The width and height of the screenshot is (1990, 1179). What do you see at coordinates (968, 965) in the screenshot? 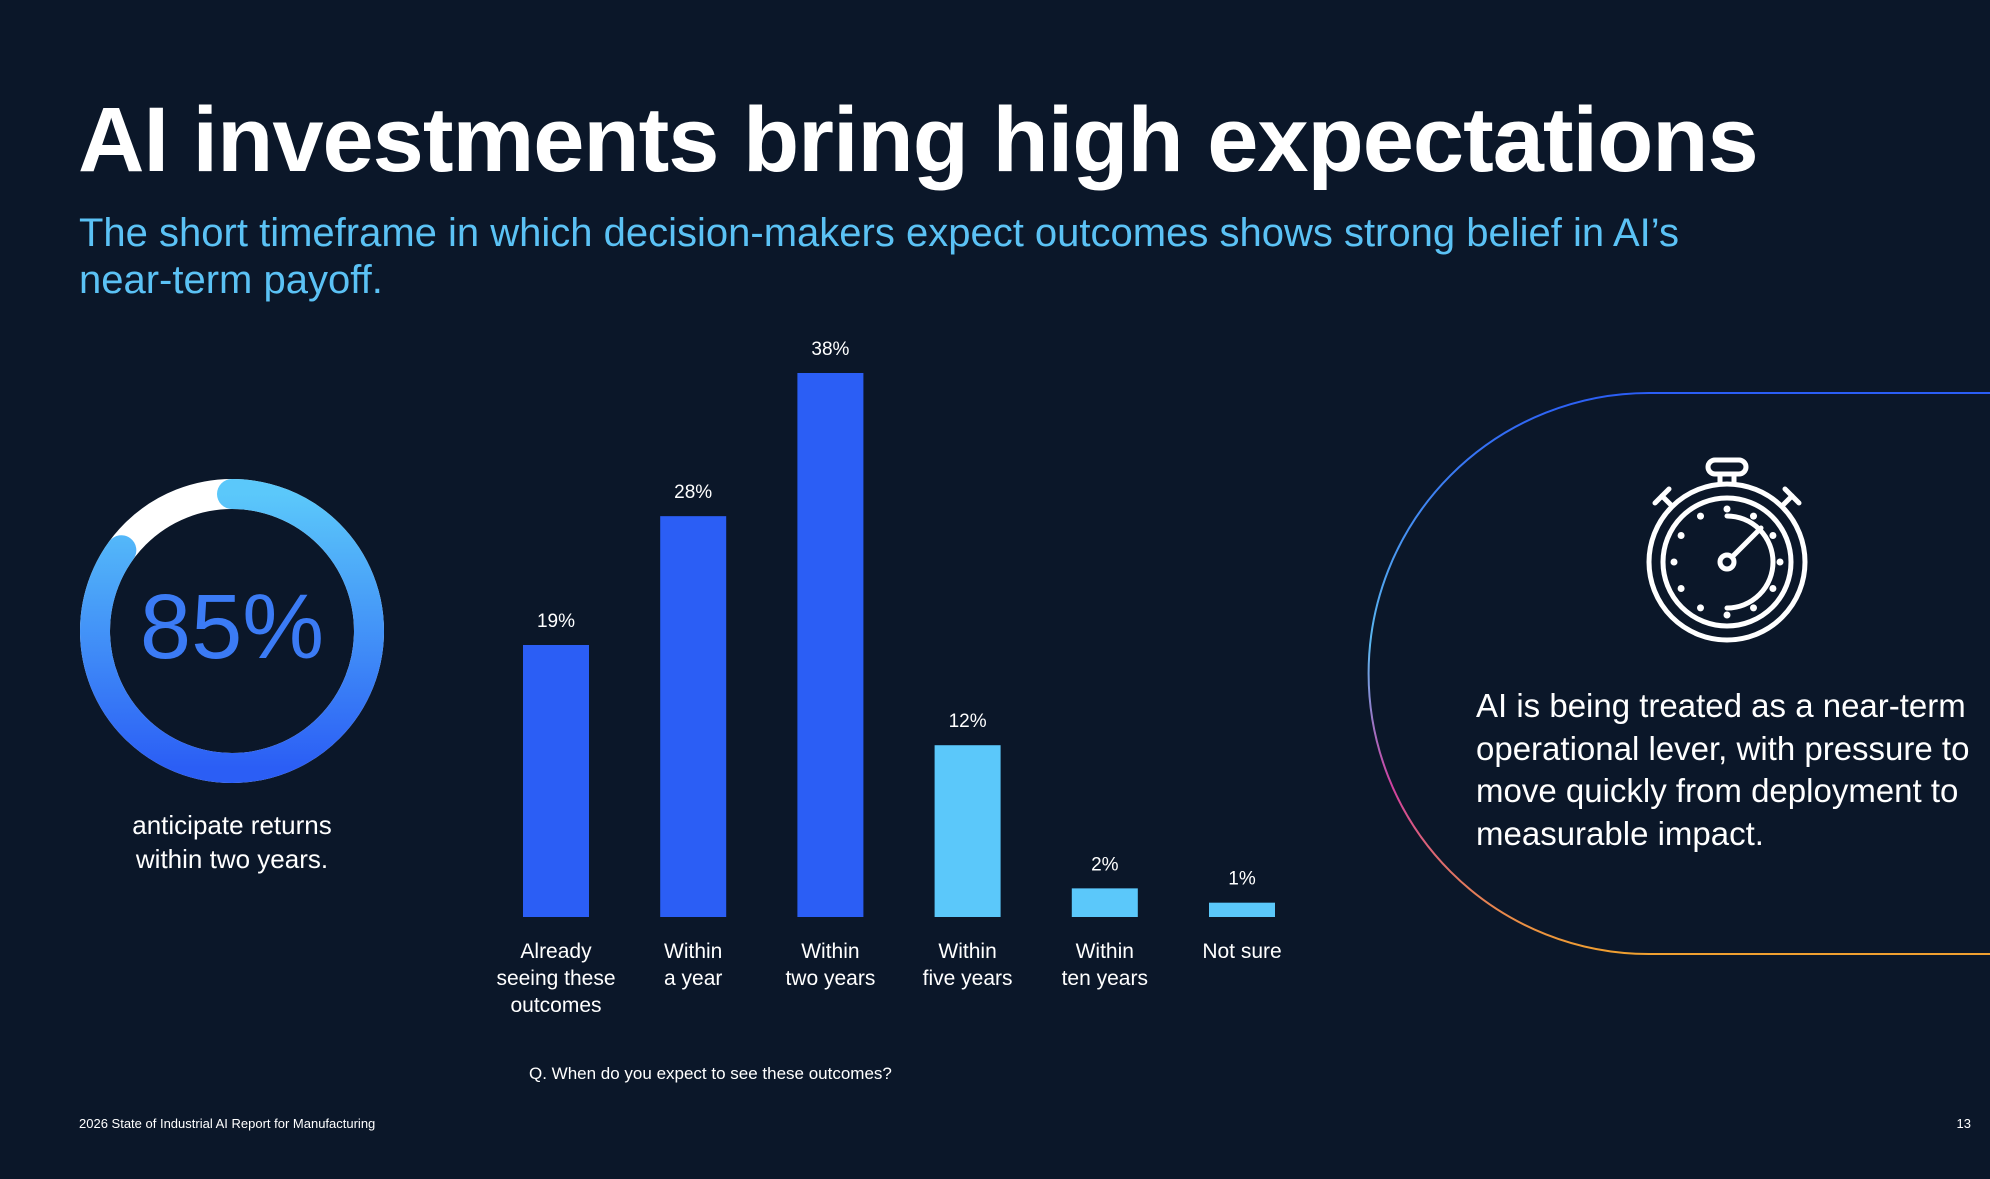
I see `category-label: Within five years` at bounding box center [968, 965].